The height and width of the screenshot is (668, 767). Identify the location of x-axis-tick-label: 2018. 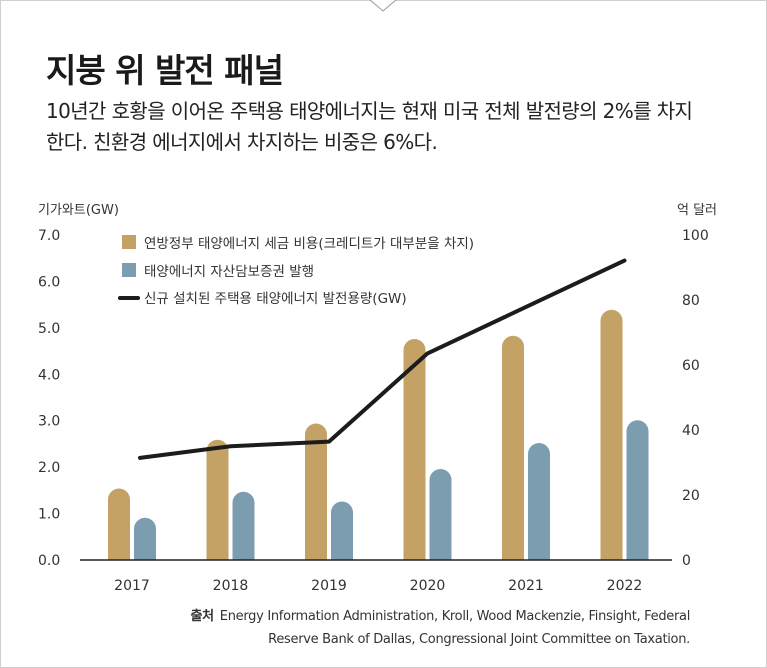
(231, 586).